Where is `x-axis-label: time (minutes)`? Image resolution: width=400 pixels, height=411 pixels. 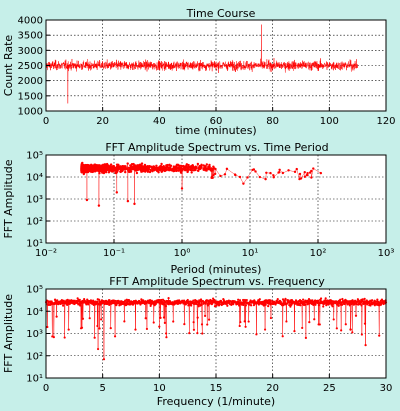 x-axis-label: time (minutes) is located at coordinates (215, 130).